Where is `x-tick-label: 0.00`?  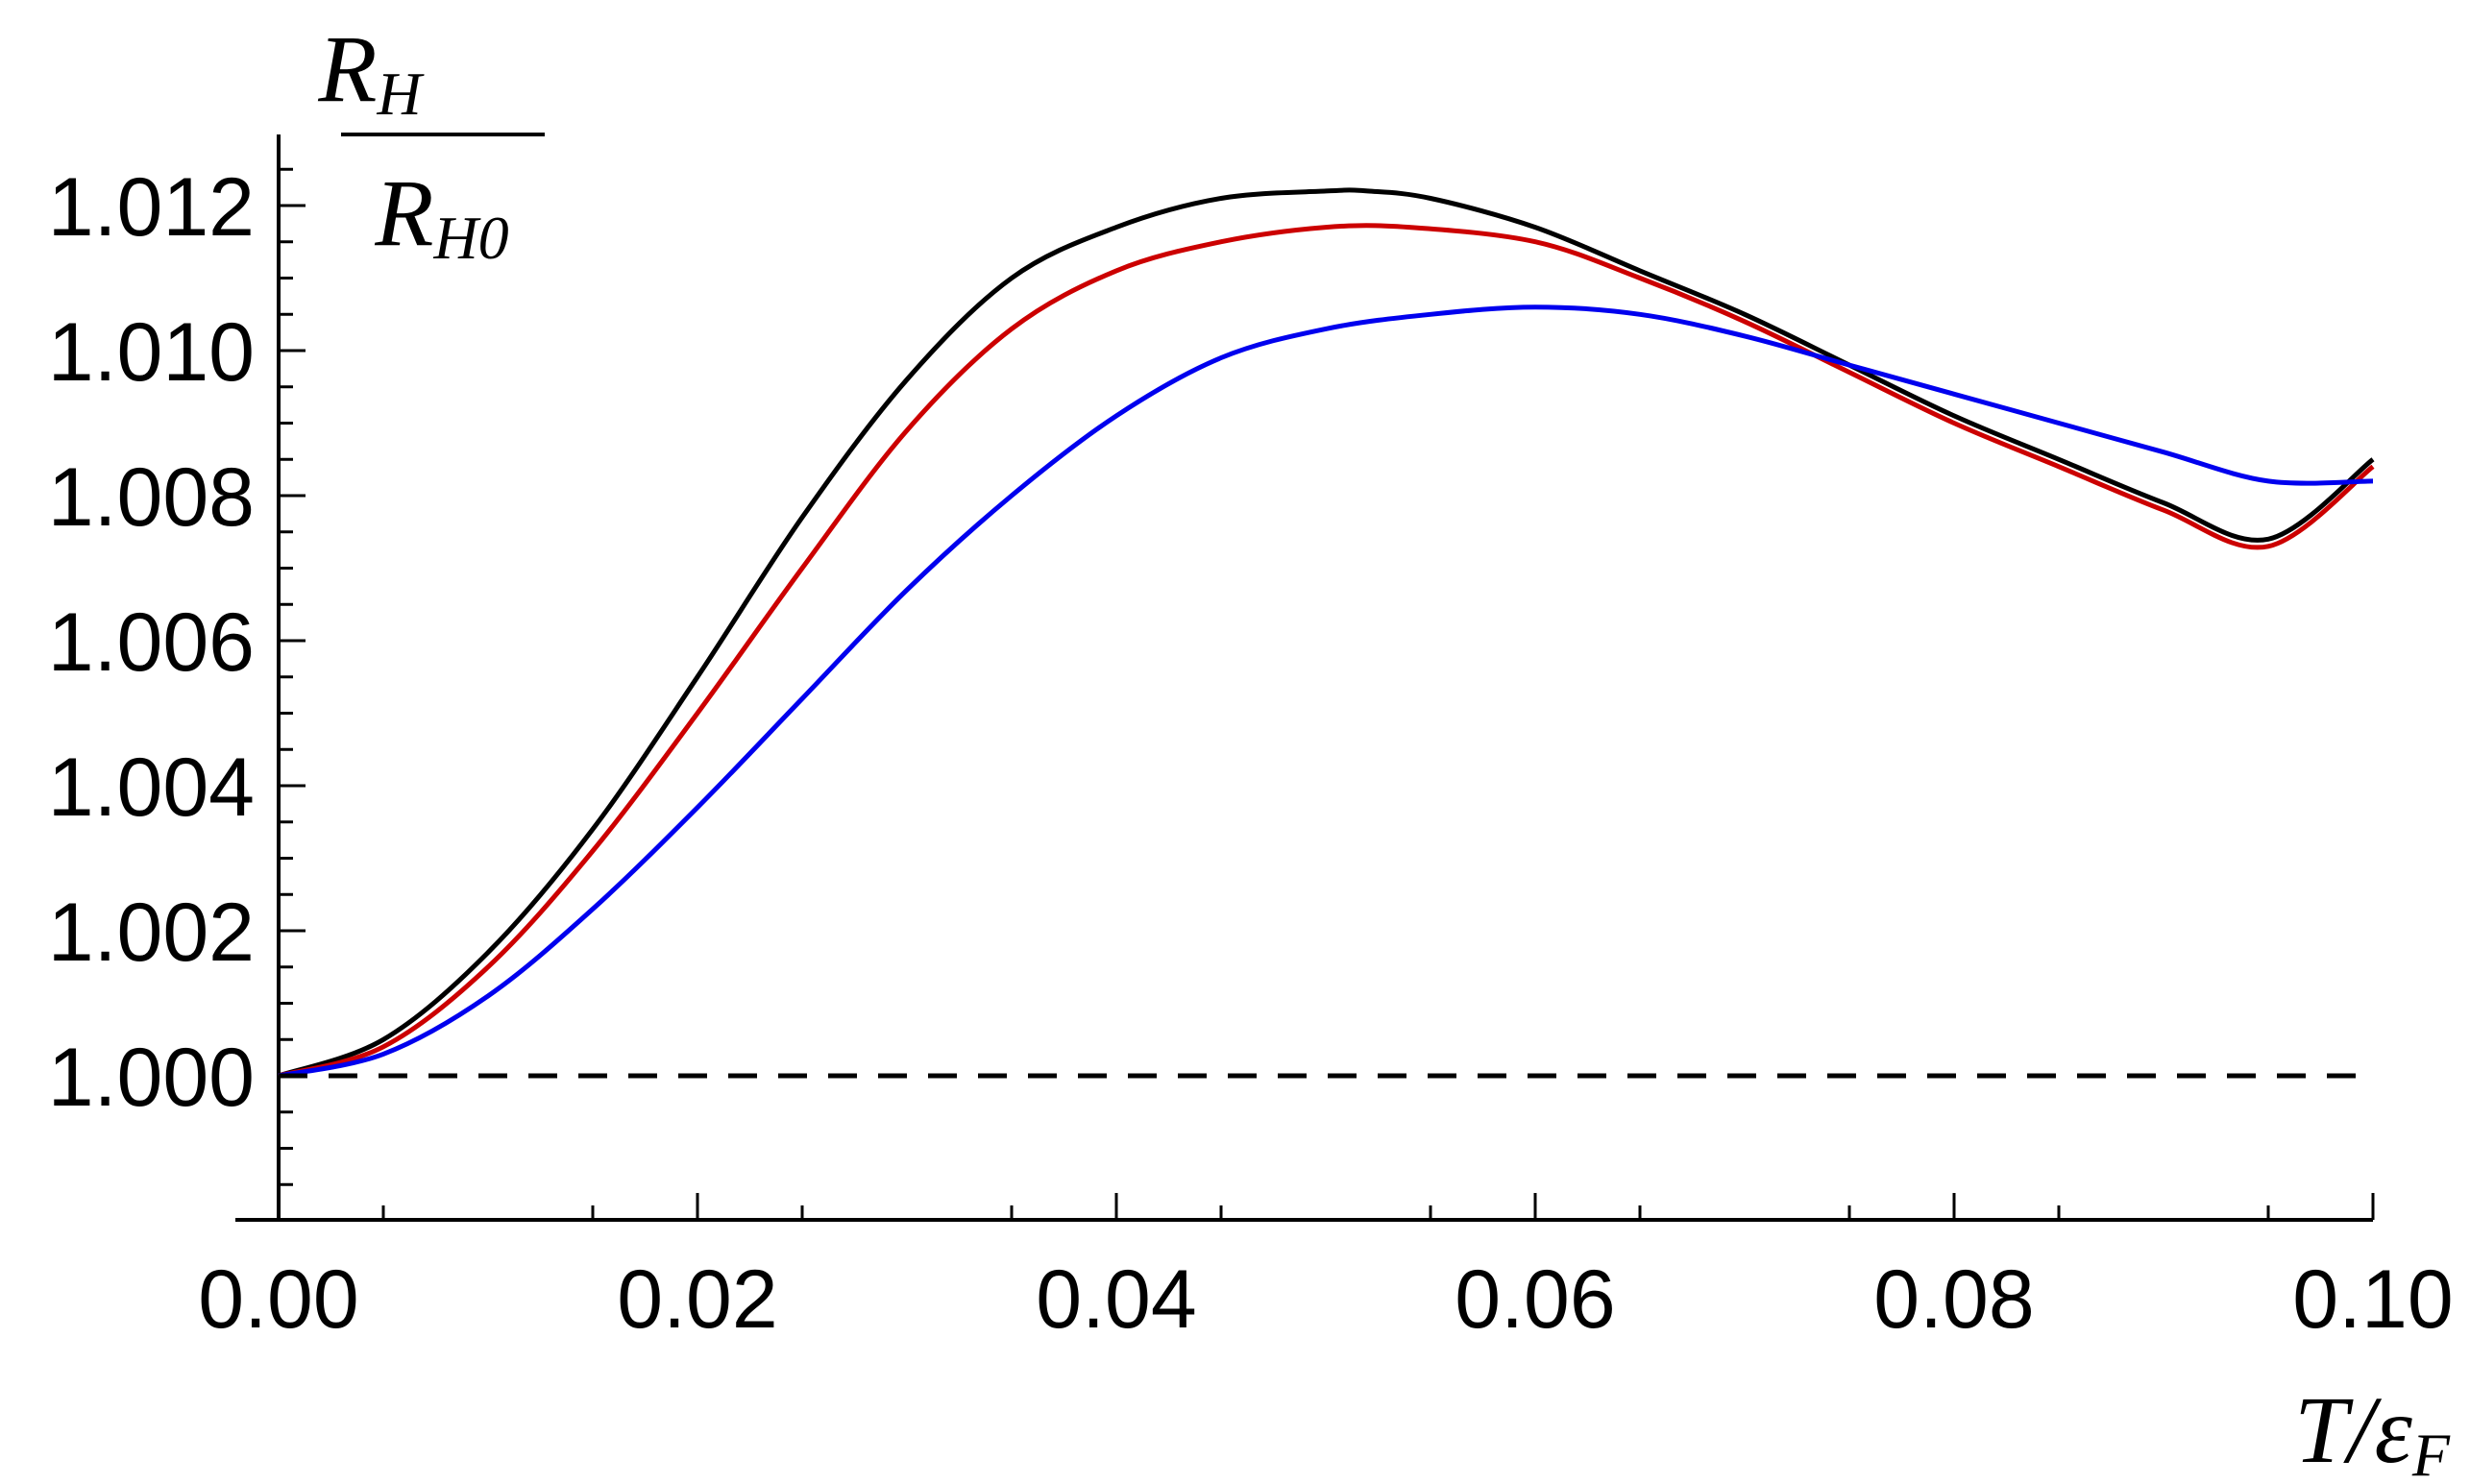
x-tick-label: 0.00 is located at coordinates (278, 1299).